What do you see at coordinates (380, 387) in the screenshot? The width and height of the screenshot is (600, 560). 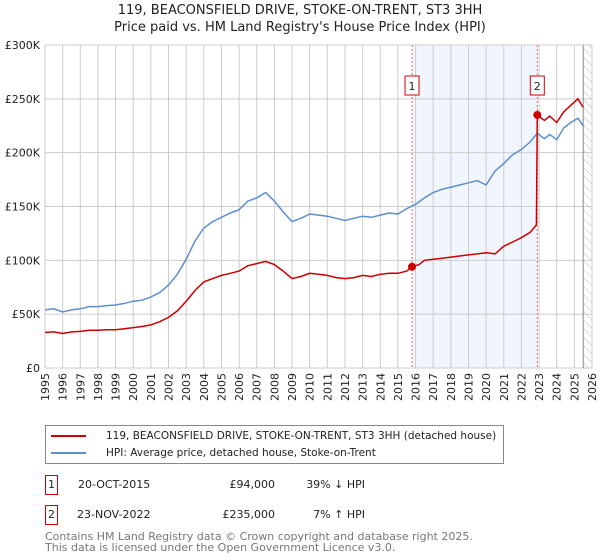 I see `x-tick-label: 2014` at bounding box center [380, 387].